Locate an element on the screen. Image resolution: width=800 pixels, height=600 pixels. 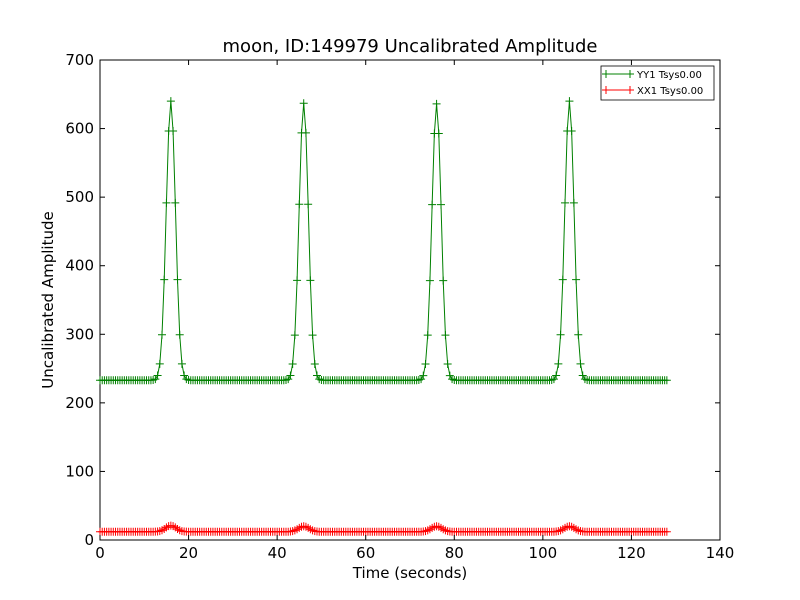
x-axis-label: Time (seconds) is located at coordinates (410, 573).